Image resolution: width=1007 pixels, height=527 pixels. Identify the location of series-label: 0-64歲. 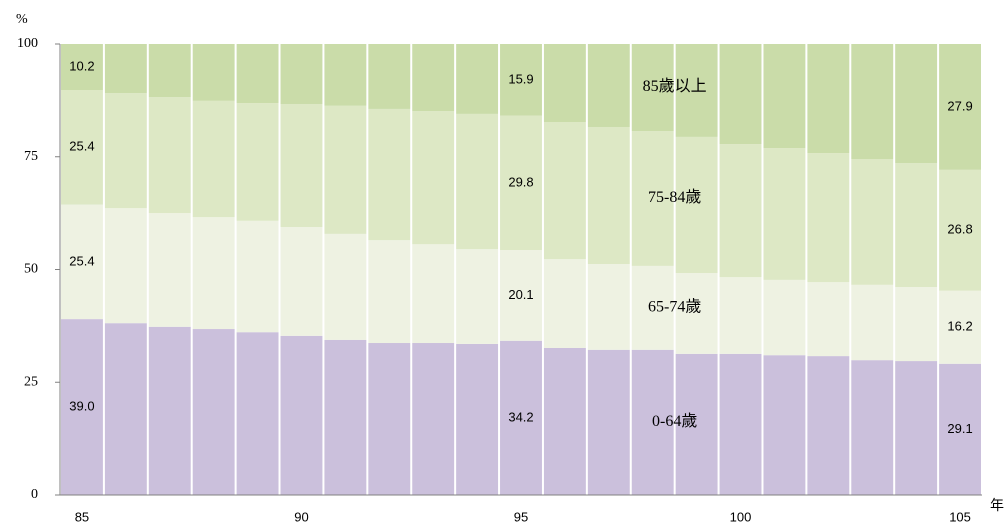
(674, 421).